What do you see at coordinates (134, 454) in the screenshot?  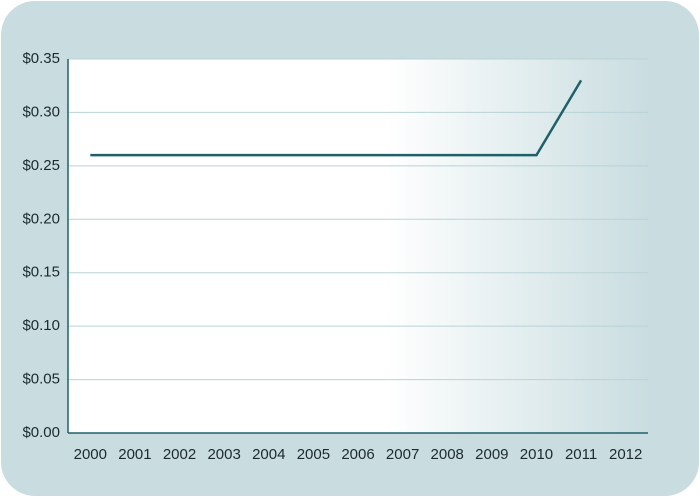 I see `x-tick-label: 2001` at bounding box center [134, 454].